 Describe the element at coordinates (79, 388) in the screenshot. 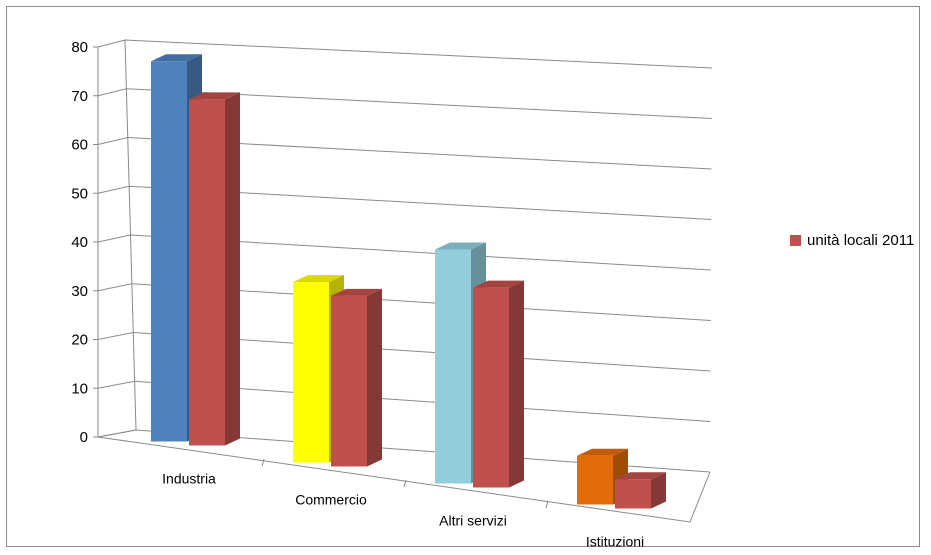

I see `y-tick-label: 10` at that location.